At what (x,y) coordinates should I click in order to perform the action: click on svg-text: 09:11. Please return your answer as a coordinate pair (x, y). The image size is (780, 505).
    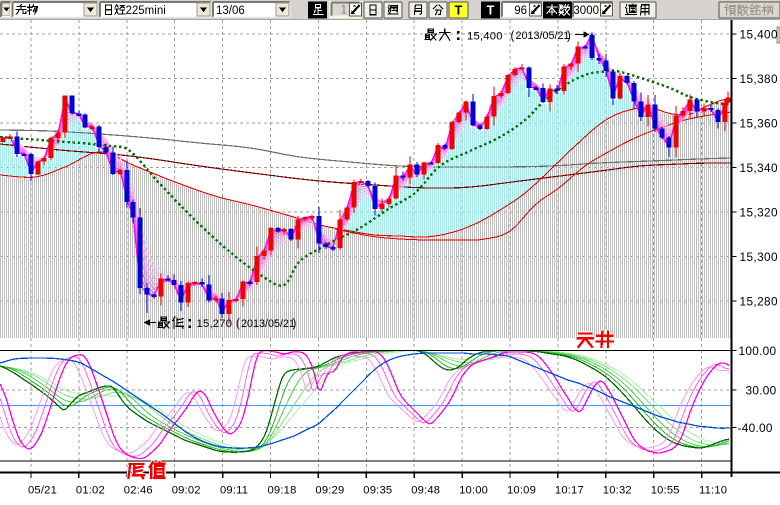
    Looking at the image, I should click on (234, 491).